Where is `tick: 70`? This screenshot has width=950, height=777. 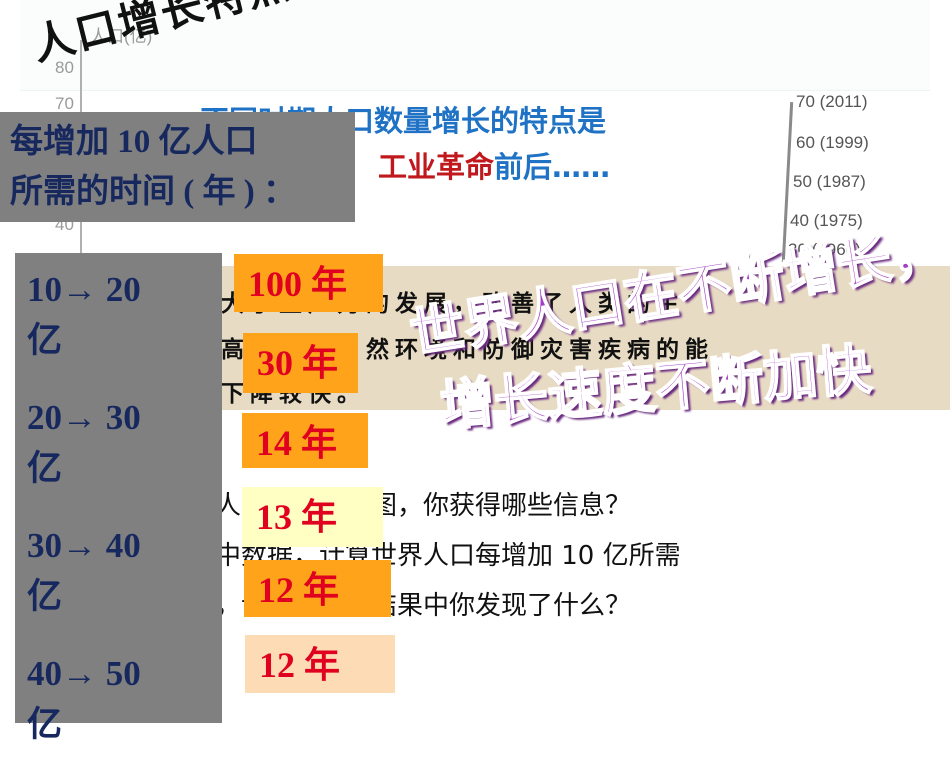 tick: 70 is located at coordinates (64, 103).